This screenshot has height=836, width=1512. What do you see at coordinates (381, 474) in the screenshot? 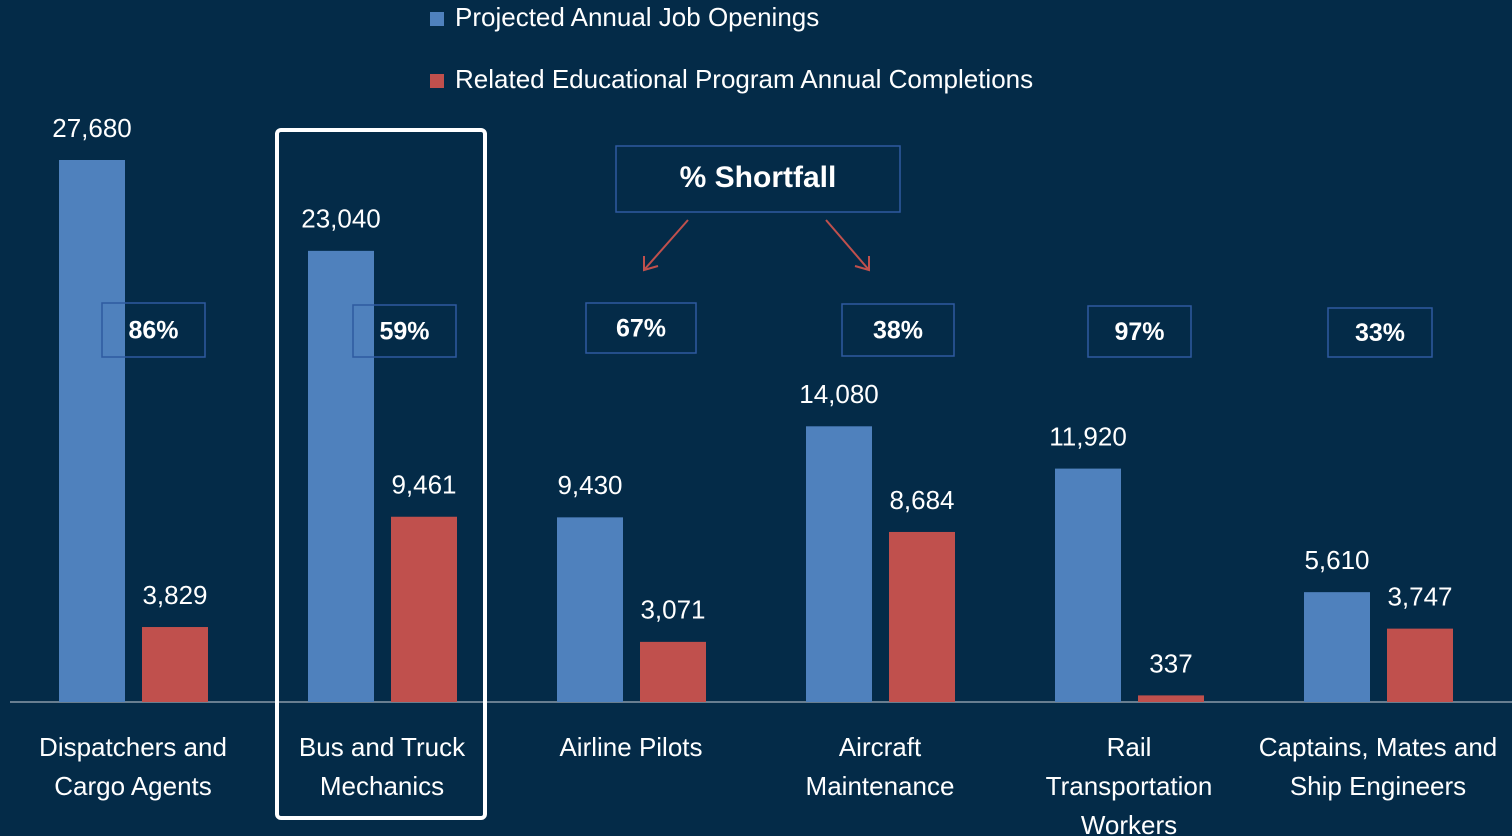
I see `highlight-box` at bounding box center [381, 474].